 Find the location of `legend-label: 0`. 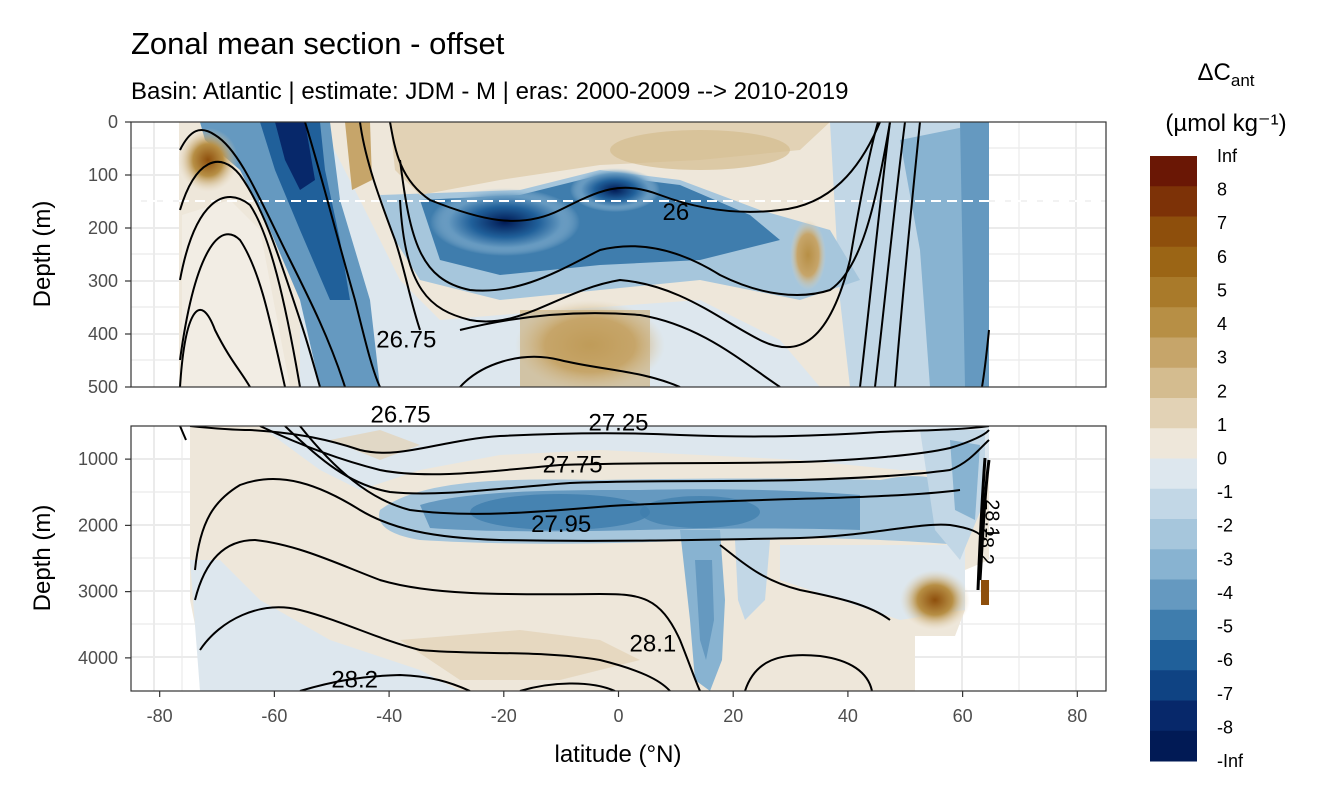

legend-label: 0 is located at coordinates (1222, 459).